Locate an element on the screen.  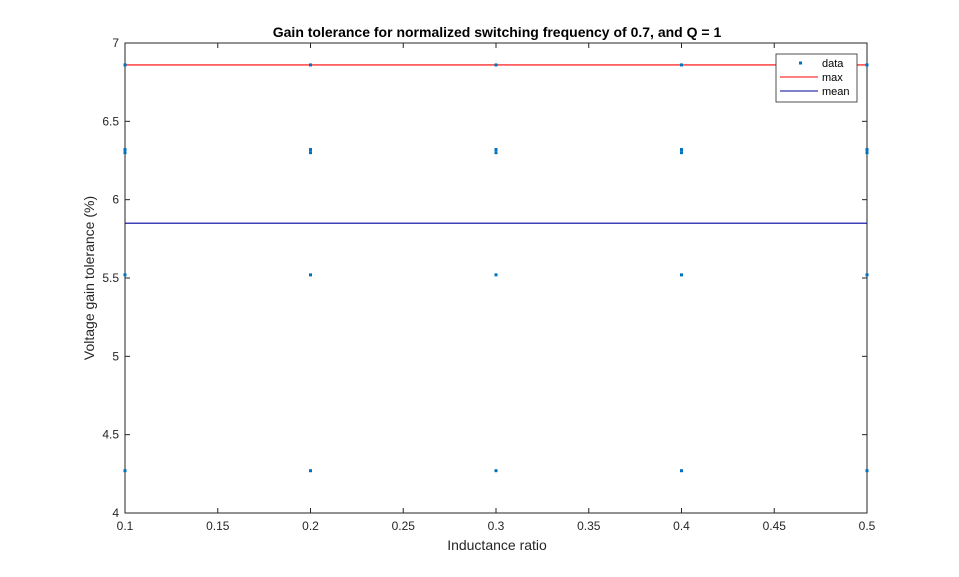
legend-label-data: data is located at coordinates (833, 64).